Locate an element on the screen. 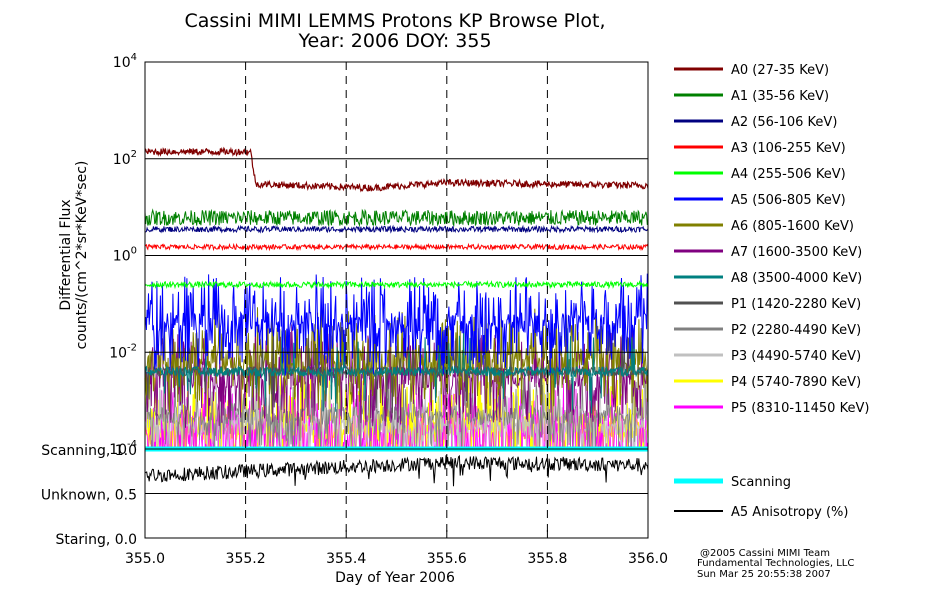 The width and height of the screenshot is (950, 600). legend-entry: A2 (56-106 KeV) is located at coordinates (784, 122).